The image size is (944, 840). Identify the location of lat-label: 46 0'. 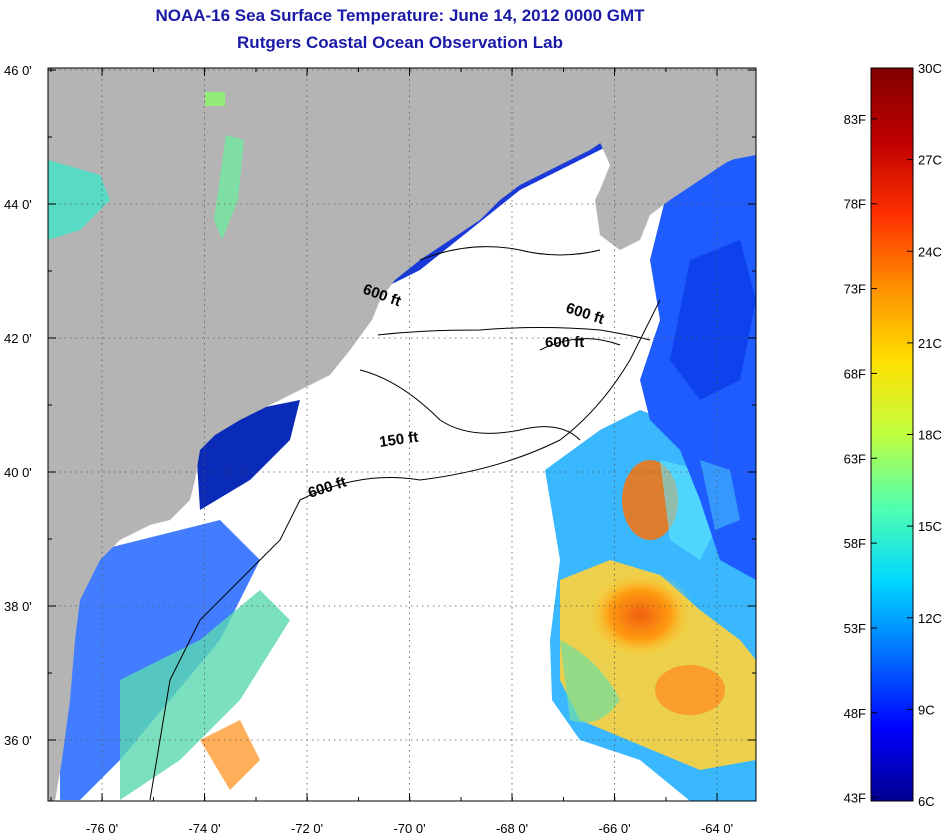
(18, 70).